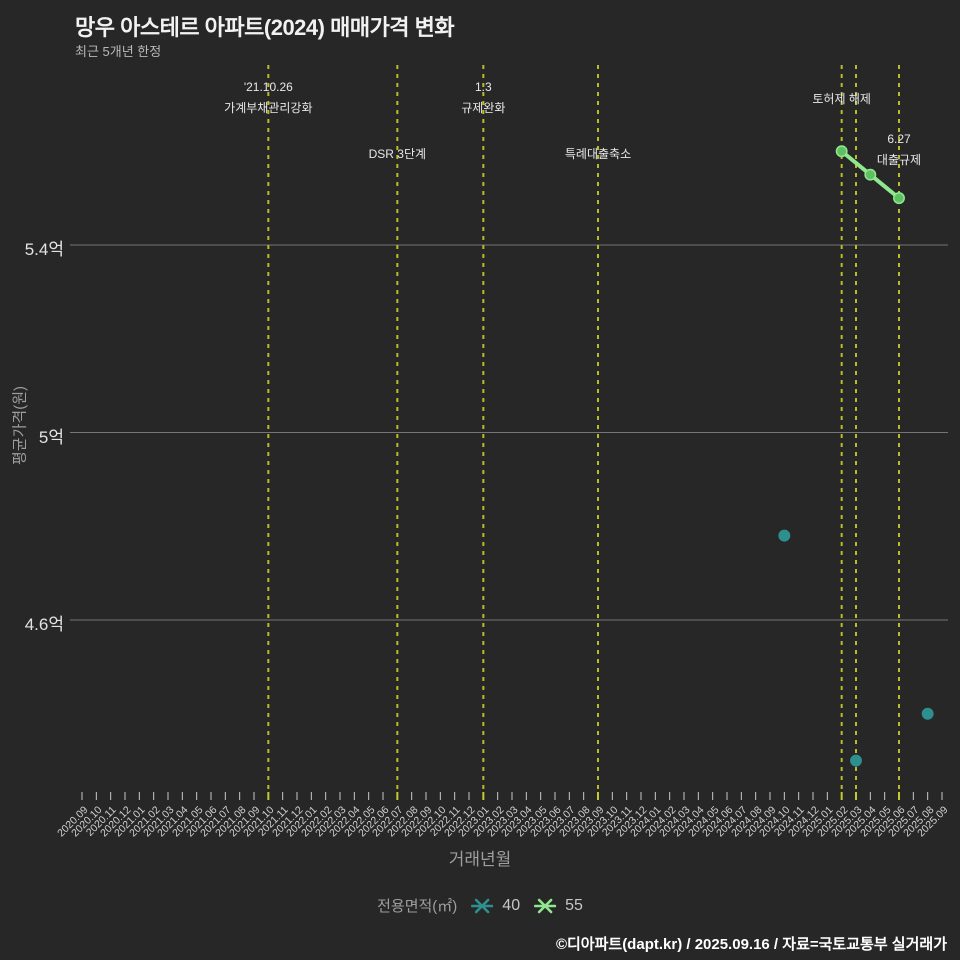 Image resolution: width=960 pixels, height=960 pixels. Describe the element at coordinates (417, 906) in the screenshot. I see `legend-title: 전용면적(㎡)` at that location.